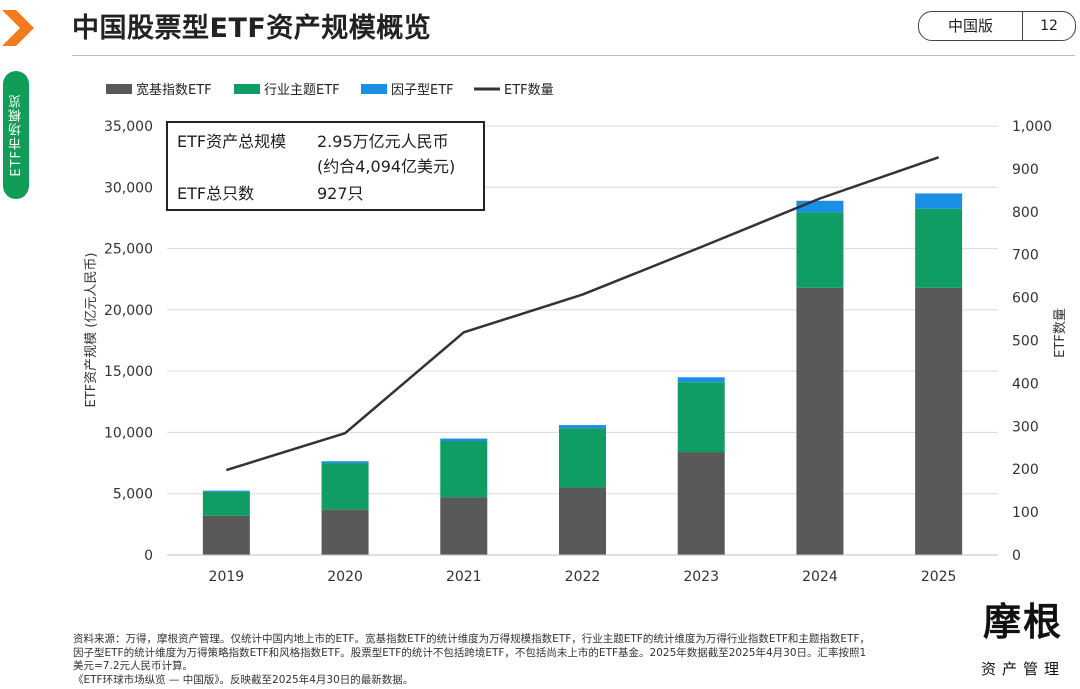 The height and width of the screenshot is (689, 1080). What do you see at coordinates (340, 193) in the screenshot?
I see `etf-count-value: 927只` at bounding box center [340, 193].